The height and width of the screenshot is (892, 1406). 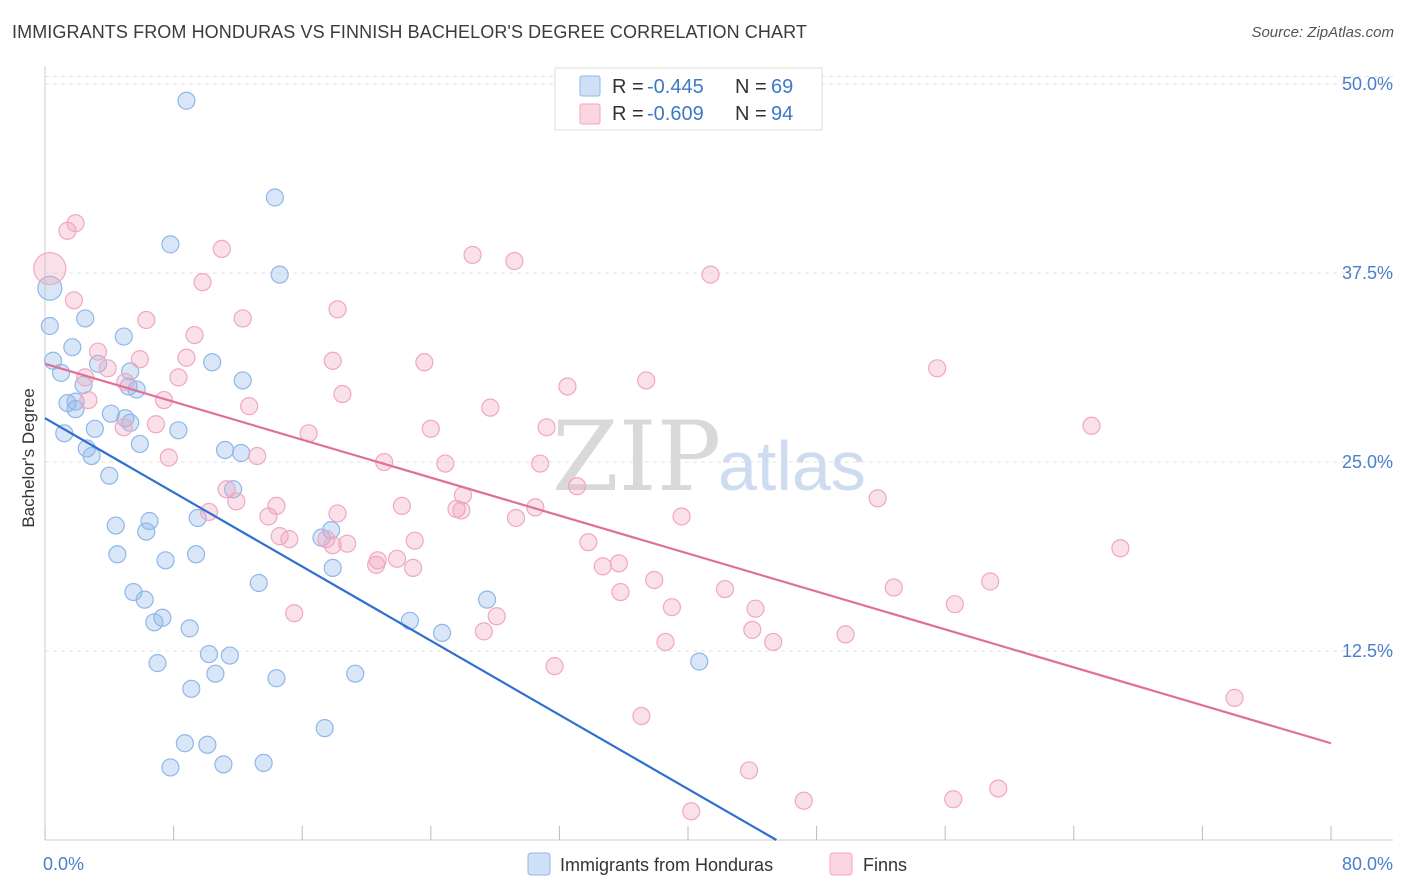 I want to click on legend-n-label-finns: N =, so click(x=751, y=114).